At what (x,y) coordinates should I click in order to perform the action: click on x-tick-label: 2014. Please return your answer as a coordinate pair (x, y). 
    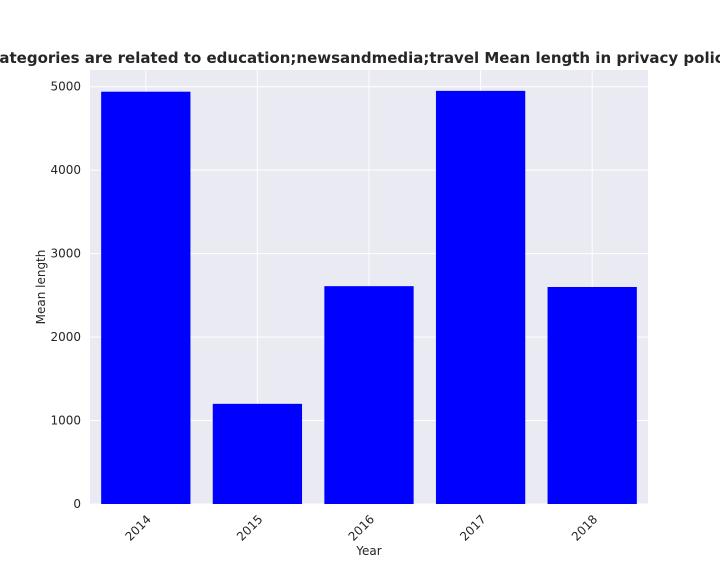
    Looking at the image, I should click on (137, 527).